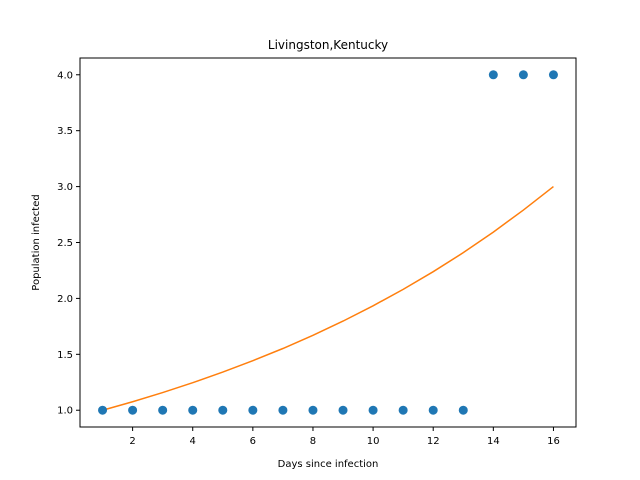 Image resolution: width=640 pixels, height=480 pixels. Describe the element at coordinates (65, 411) in the screenshot. I see `y-tick-label: 1.0` at that location.